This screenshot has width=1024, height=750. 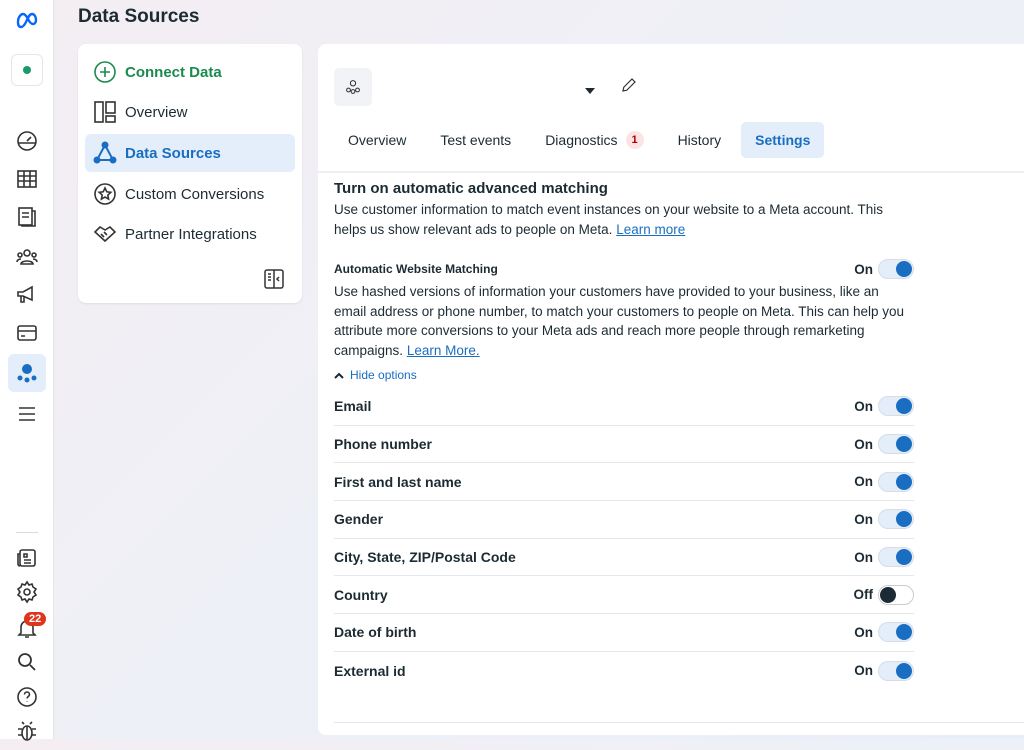 I want to click on option-row: Phone number On, so click(x=624, y=445).